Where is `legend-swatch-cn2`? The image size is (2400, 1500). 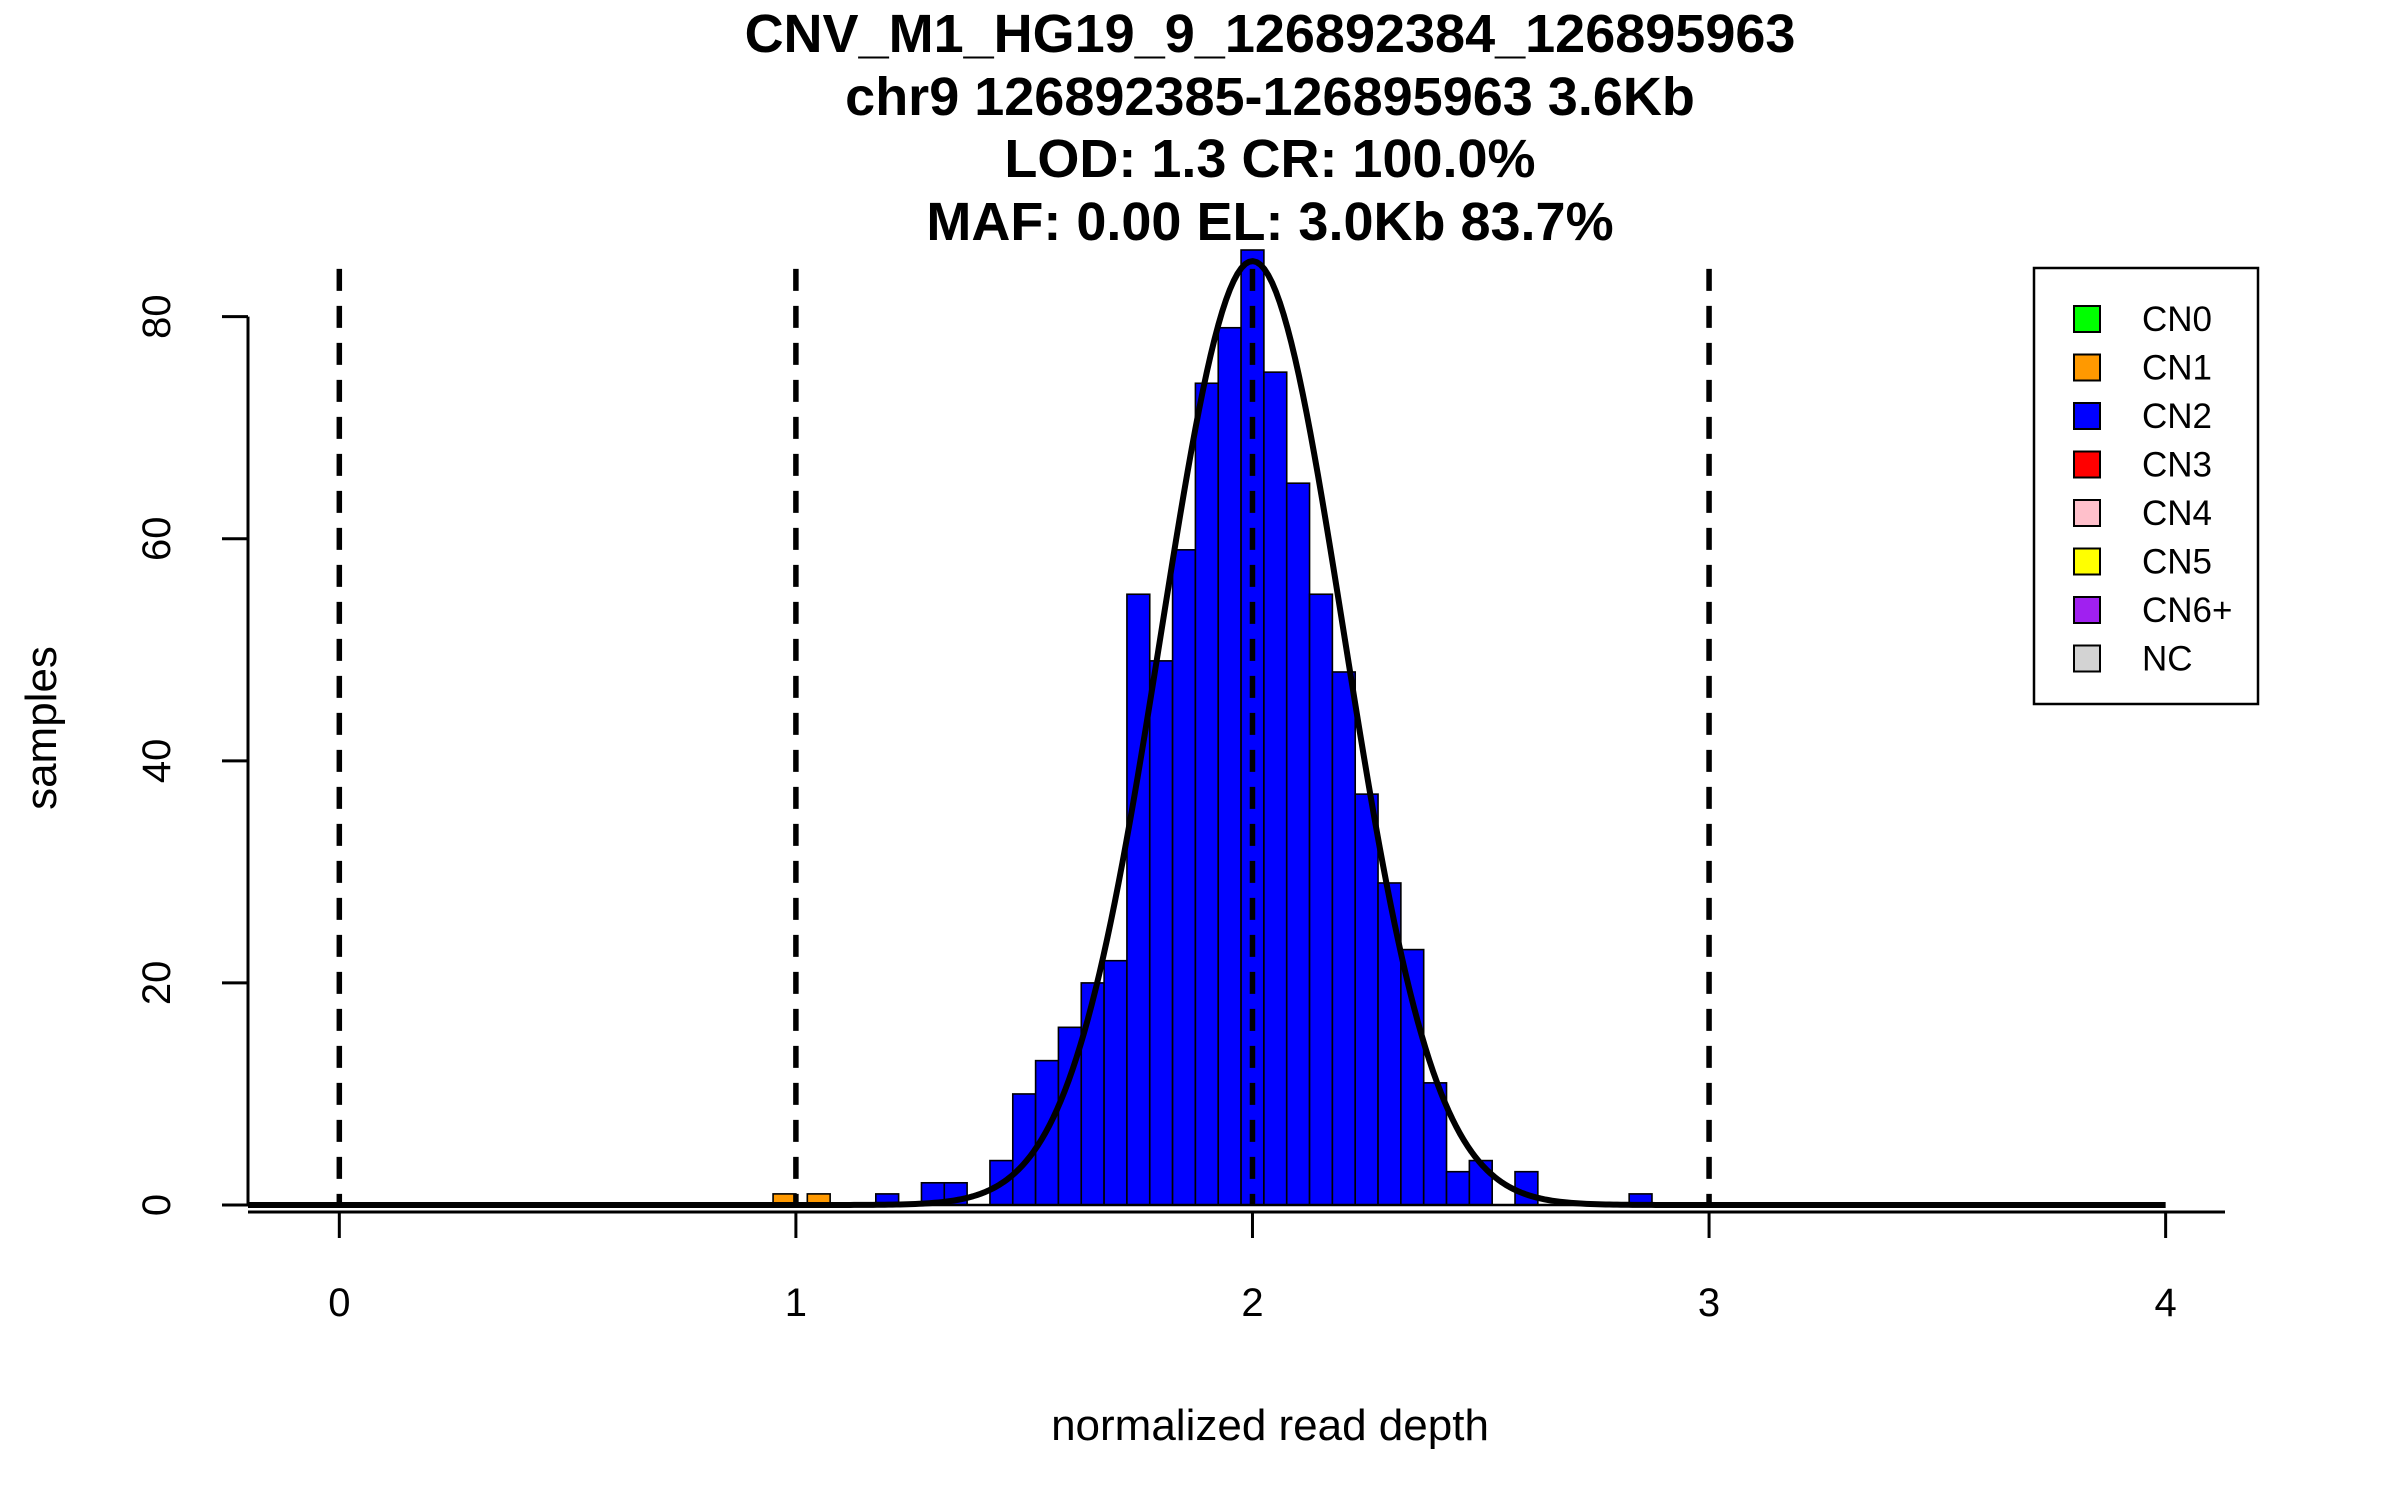
legend-swatch-cn2 is located at coordinates (2087, 416).